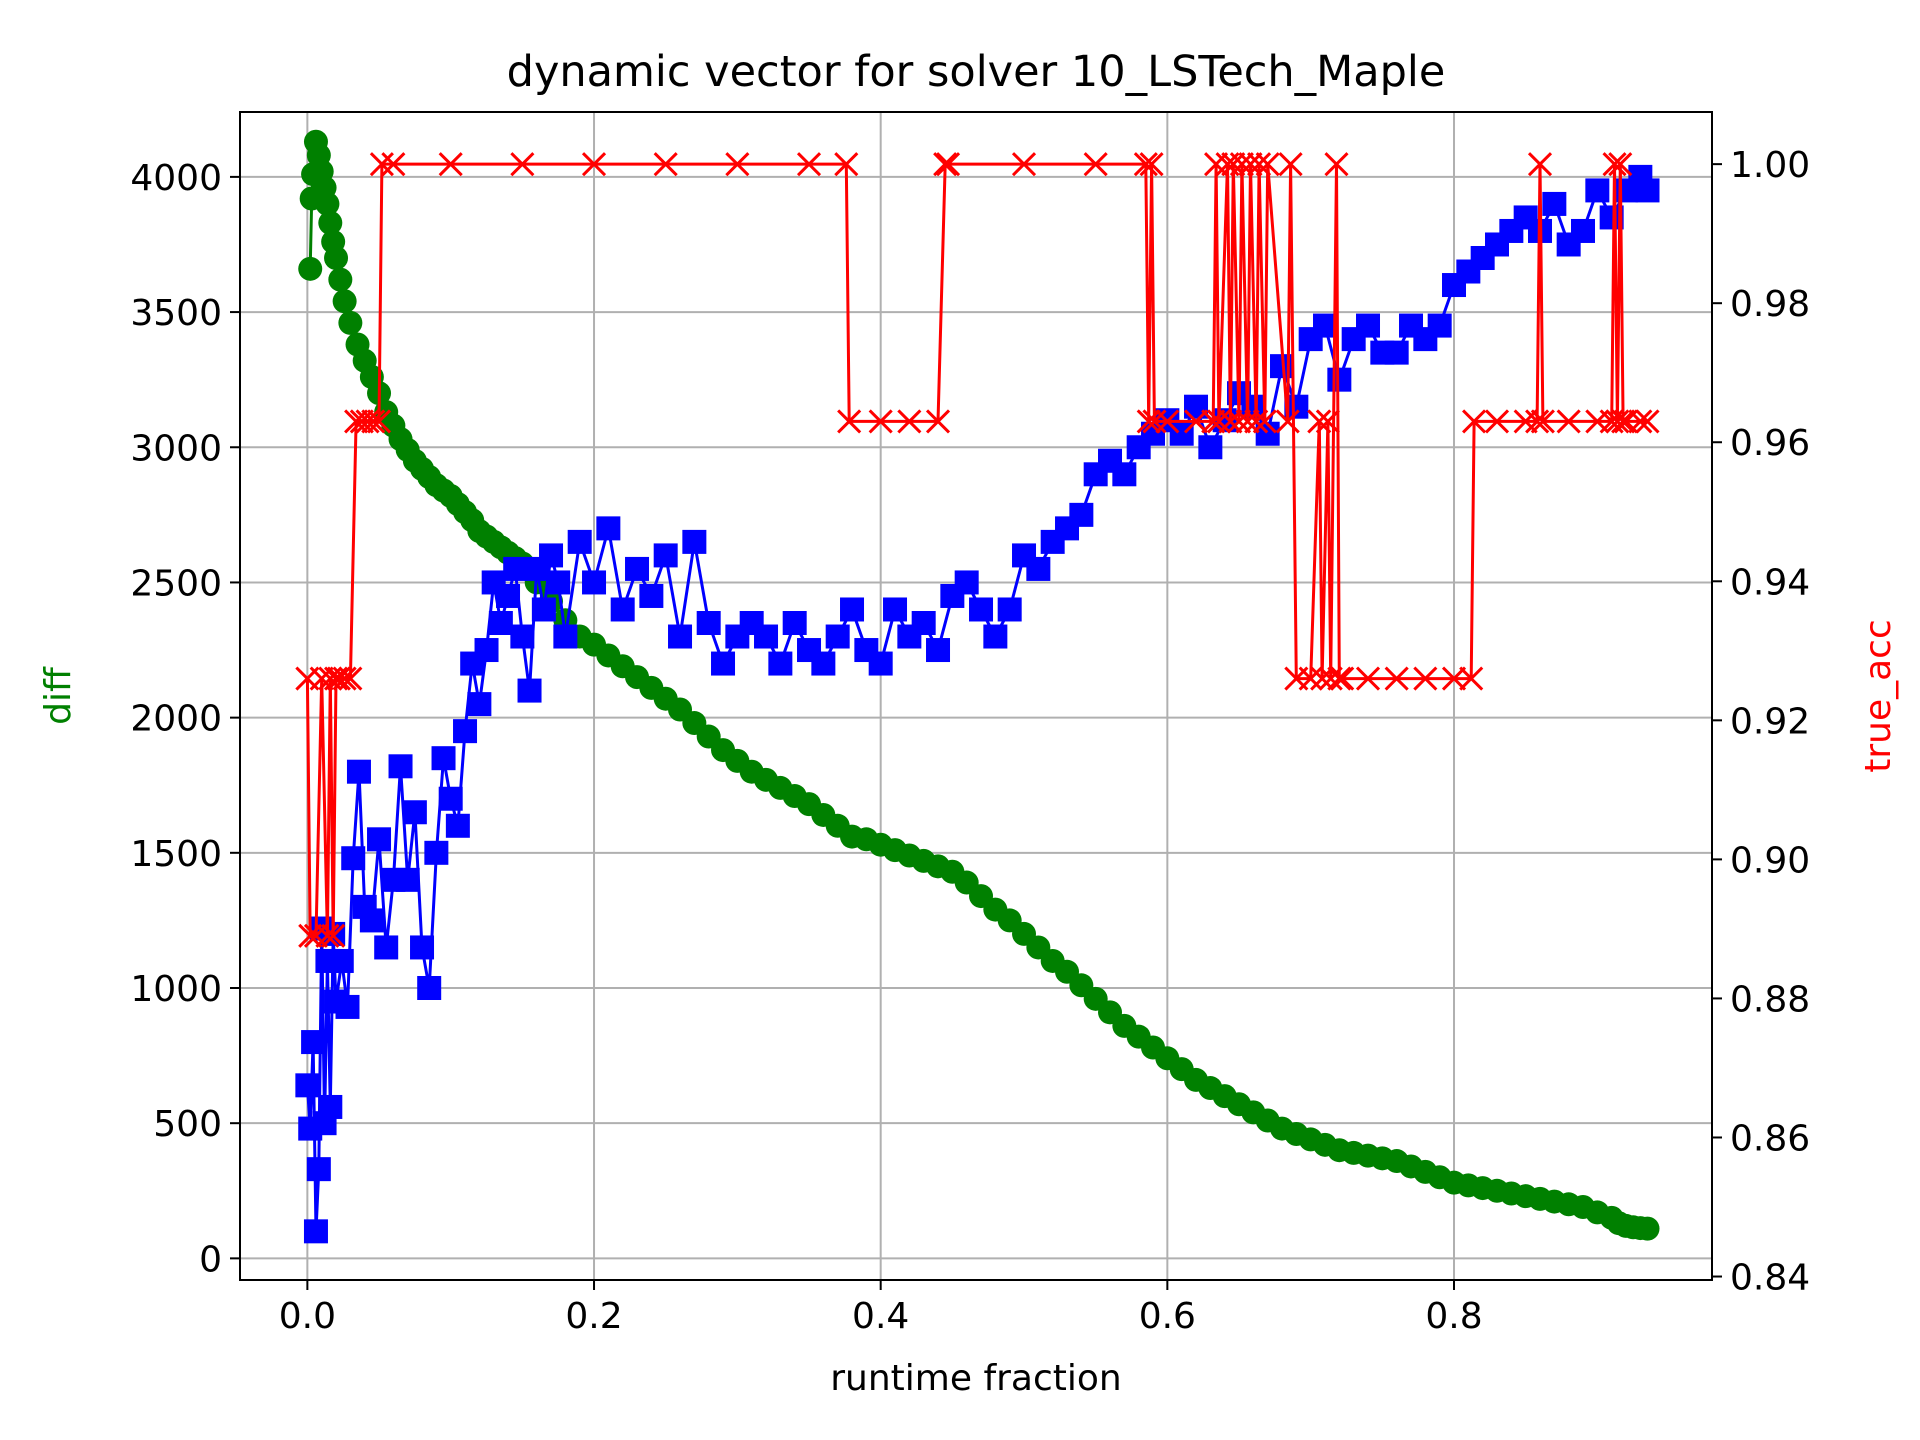  What do you see at coordinates (187, 1124) in the screenshot?
I see `y-left-tick-label: 500` at bounding box center [187, 1124].